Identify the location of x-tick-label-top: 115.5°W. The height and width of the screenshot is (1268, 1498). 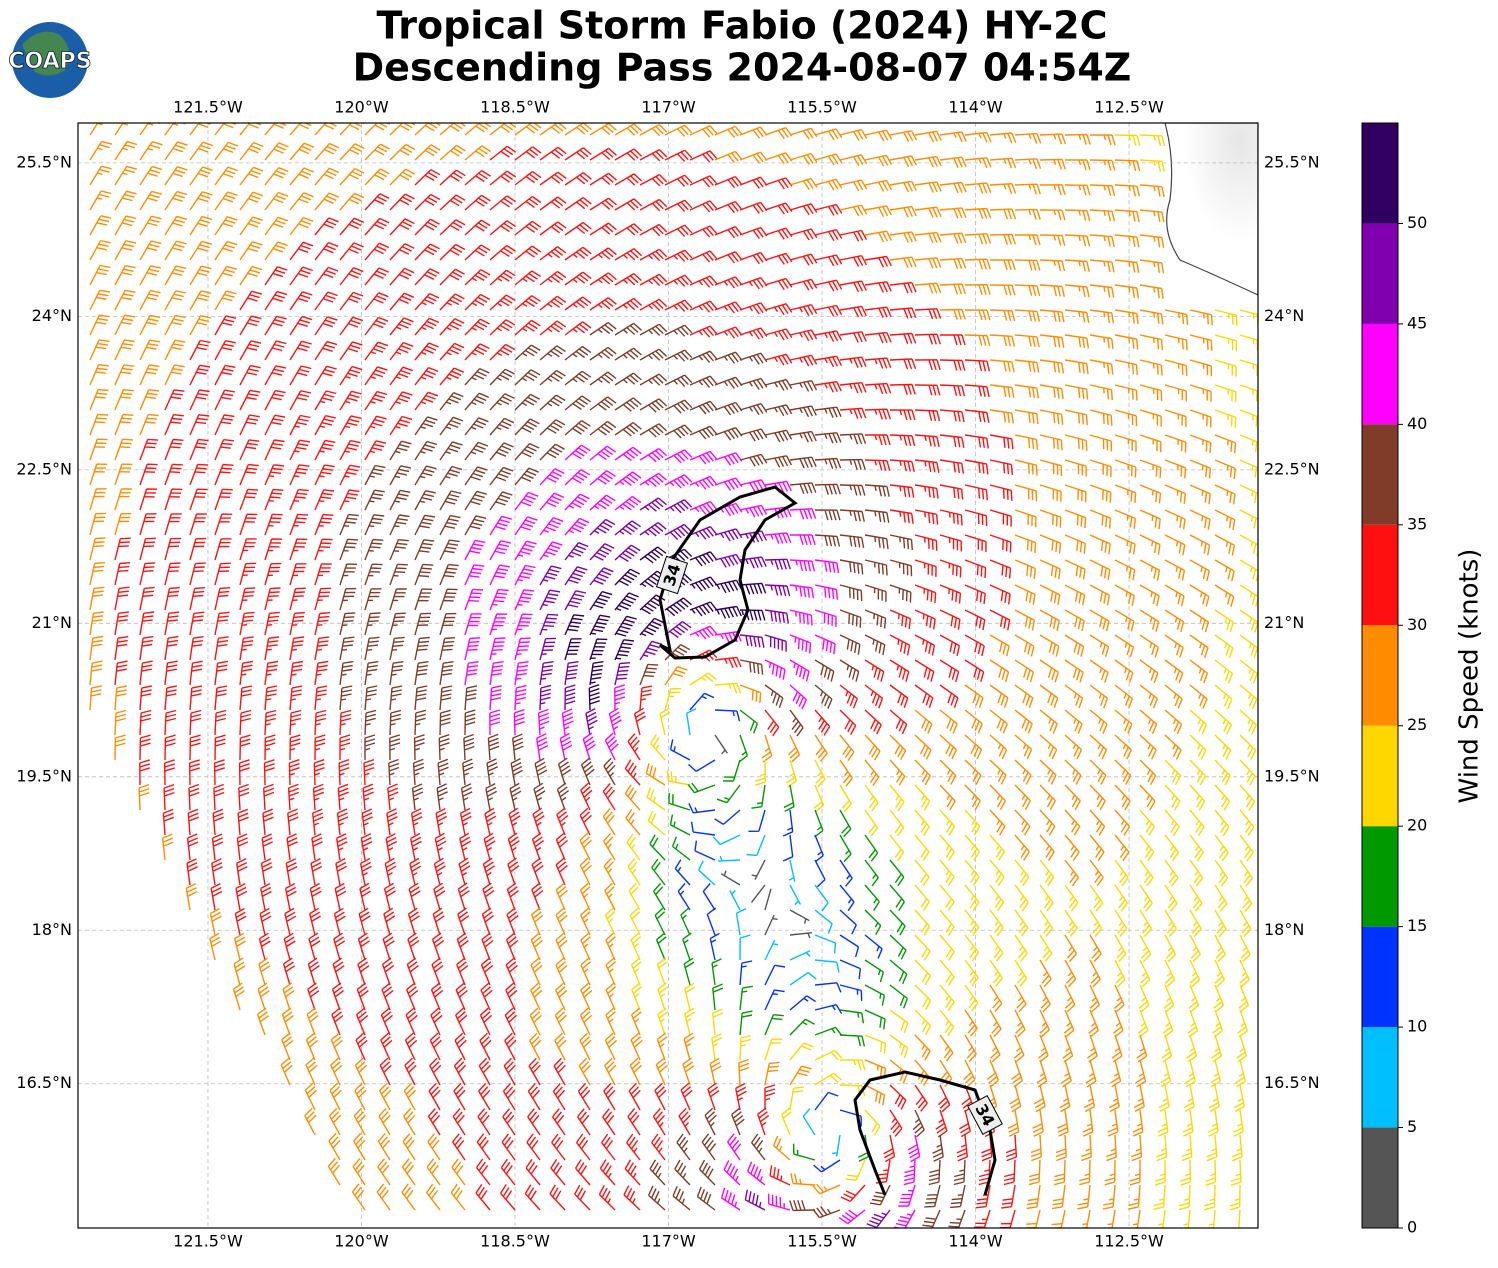
(822, 107).